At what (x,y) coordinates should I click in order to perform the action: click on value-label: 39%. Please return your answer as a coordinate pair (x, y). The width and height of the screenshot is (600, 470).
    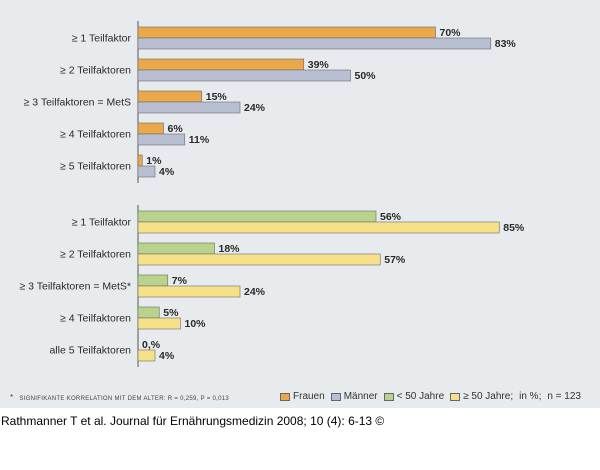
    Looking at the image, I should click on (319, 65).